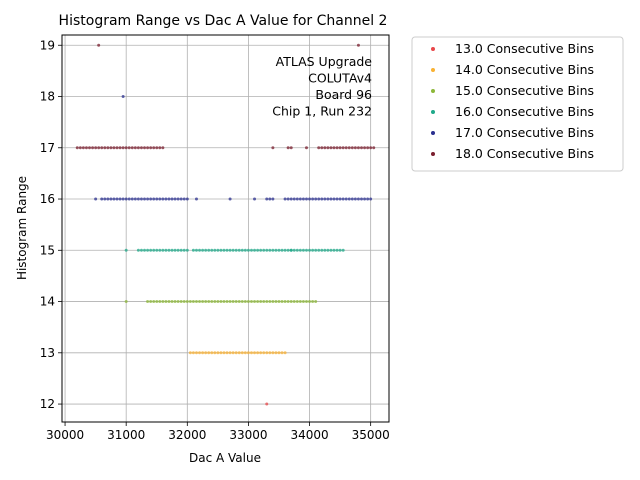 The width and height of the screenshot is (640, 480). Describe the element at coordinates (524, 48) in the screenshot. I see `legend-label: 13.0 Consecutive Bins` at that location.